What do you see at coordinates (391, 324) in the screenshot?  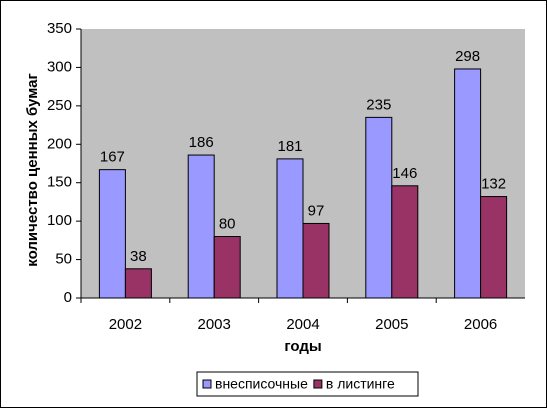 I see `x-tick-label: 2005` at bounding box center [391, 324].